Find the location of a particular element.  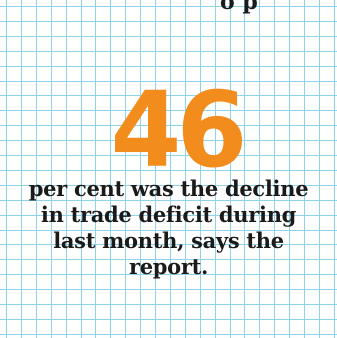

cropped-top-text: o p is located at coordinates (239, 7).